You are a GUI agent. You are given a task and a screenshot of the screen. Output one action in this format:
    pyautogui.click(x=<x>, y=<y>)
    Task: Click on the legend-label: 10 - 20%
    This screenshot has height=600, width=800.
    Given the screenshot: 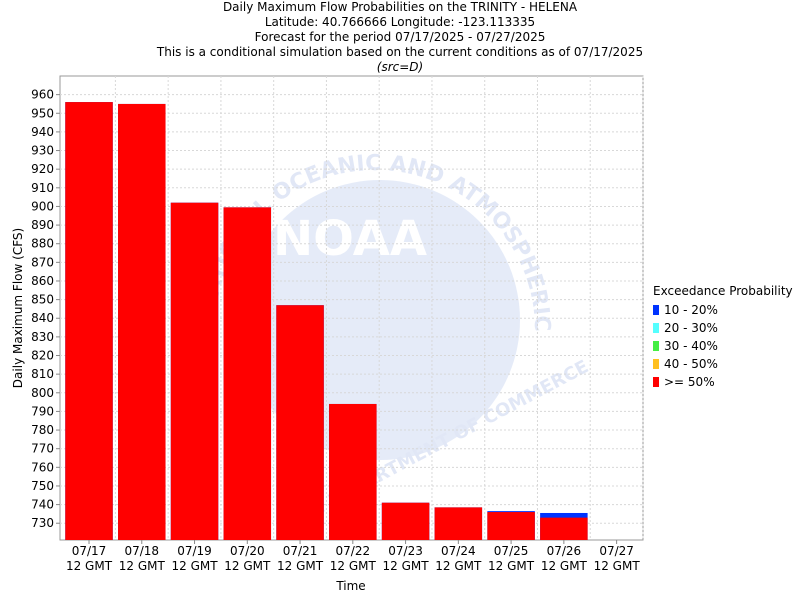 What is the action you would take?
    pyautogui.click(x=691, y=310)
    